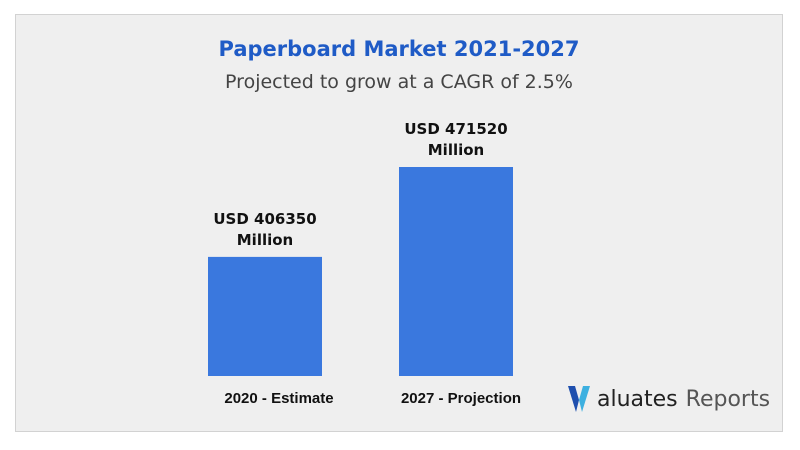  Describe the element at coordinates (456, 150) in the screenshot. I see `data-label-2-line-2: Million` at that location.